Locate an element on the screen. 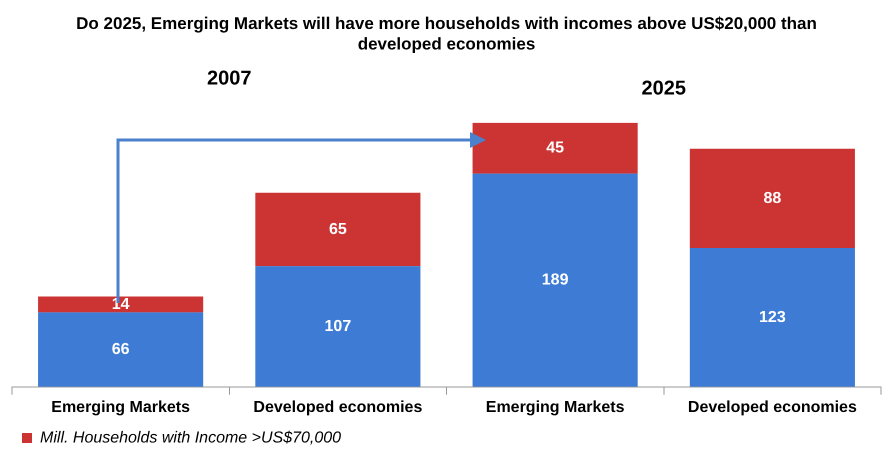 The image size is (893, 464). data-label: 88 is located at coordinates (772, 198).